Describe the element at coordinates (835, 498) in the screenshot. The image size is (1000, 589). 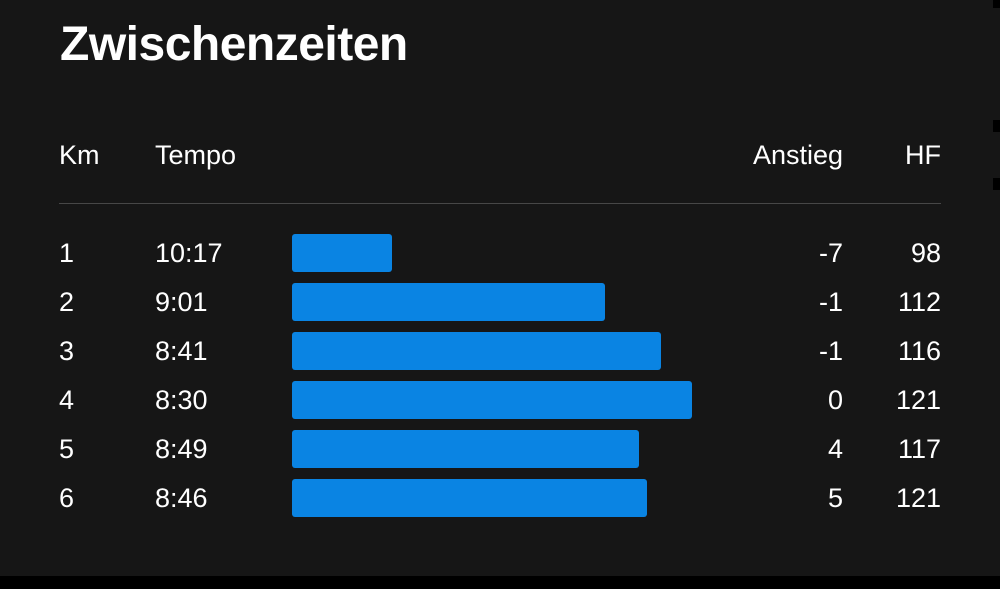
I see `anstieg-cell: 5` at that location.